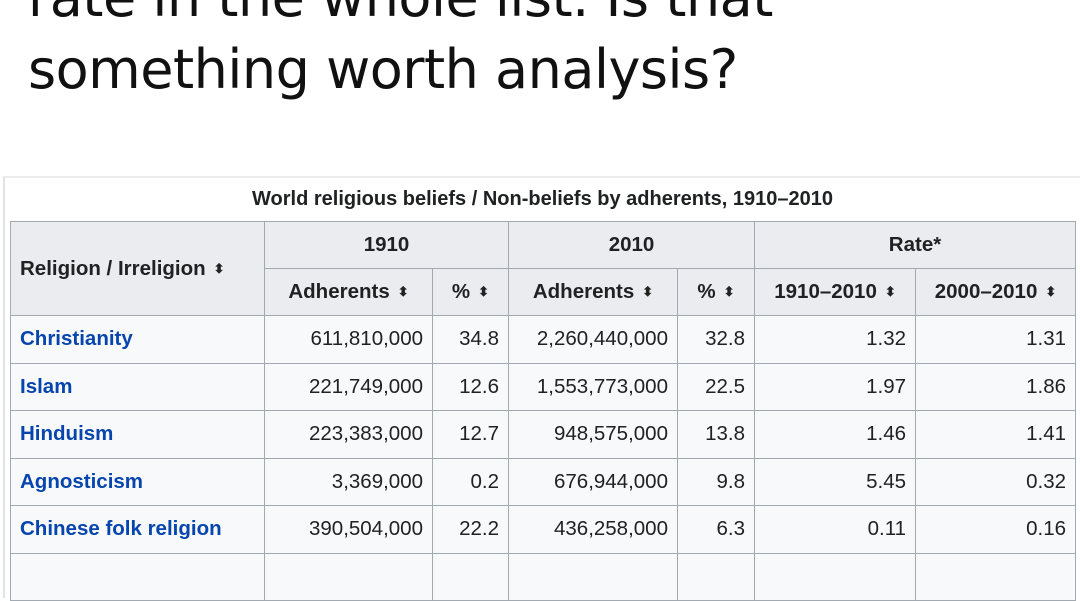 The height and width of the screenshot is (601, 1080). Describe the element at coordinates (593, 386) in the screenshot. I see `adherents-2010-cell: 1,553,773,000` at that location.